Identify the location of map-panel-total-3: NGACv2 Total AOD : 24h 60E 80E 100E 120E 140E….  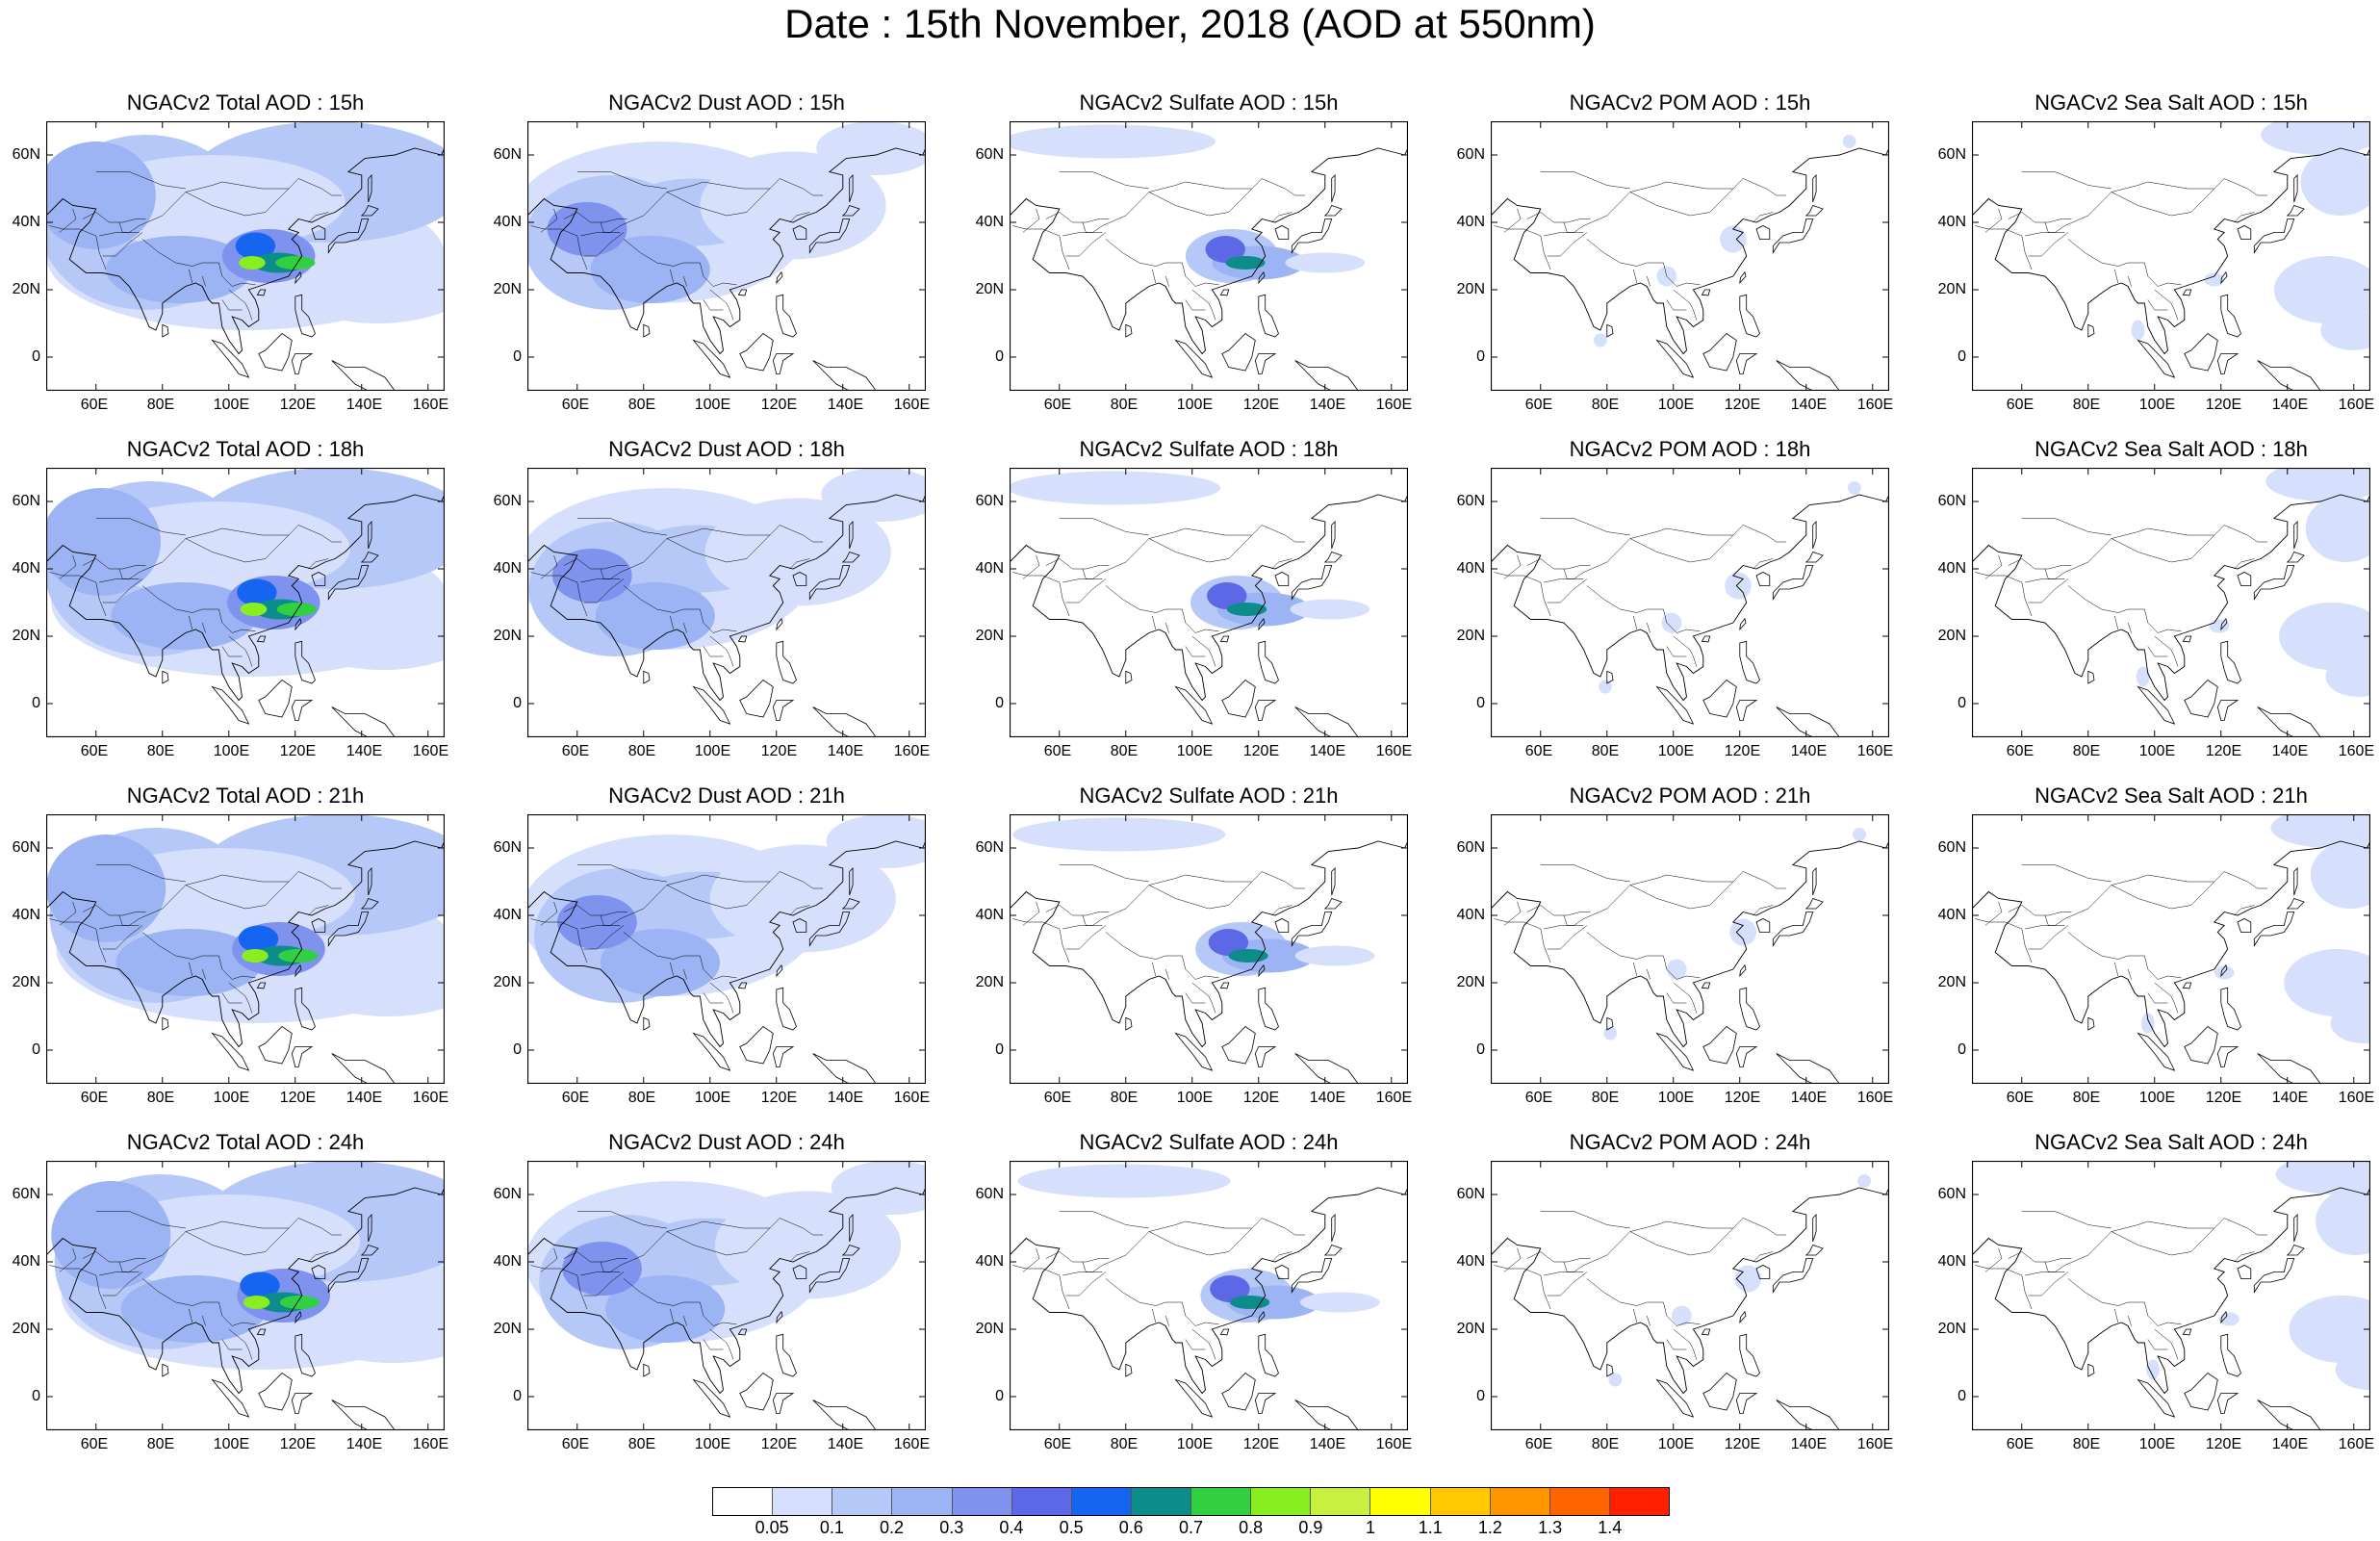
(231, 1297).